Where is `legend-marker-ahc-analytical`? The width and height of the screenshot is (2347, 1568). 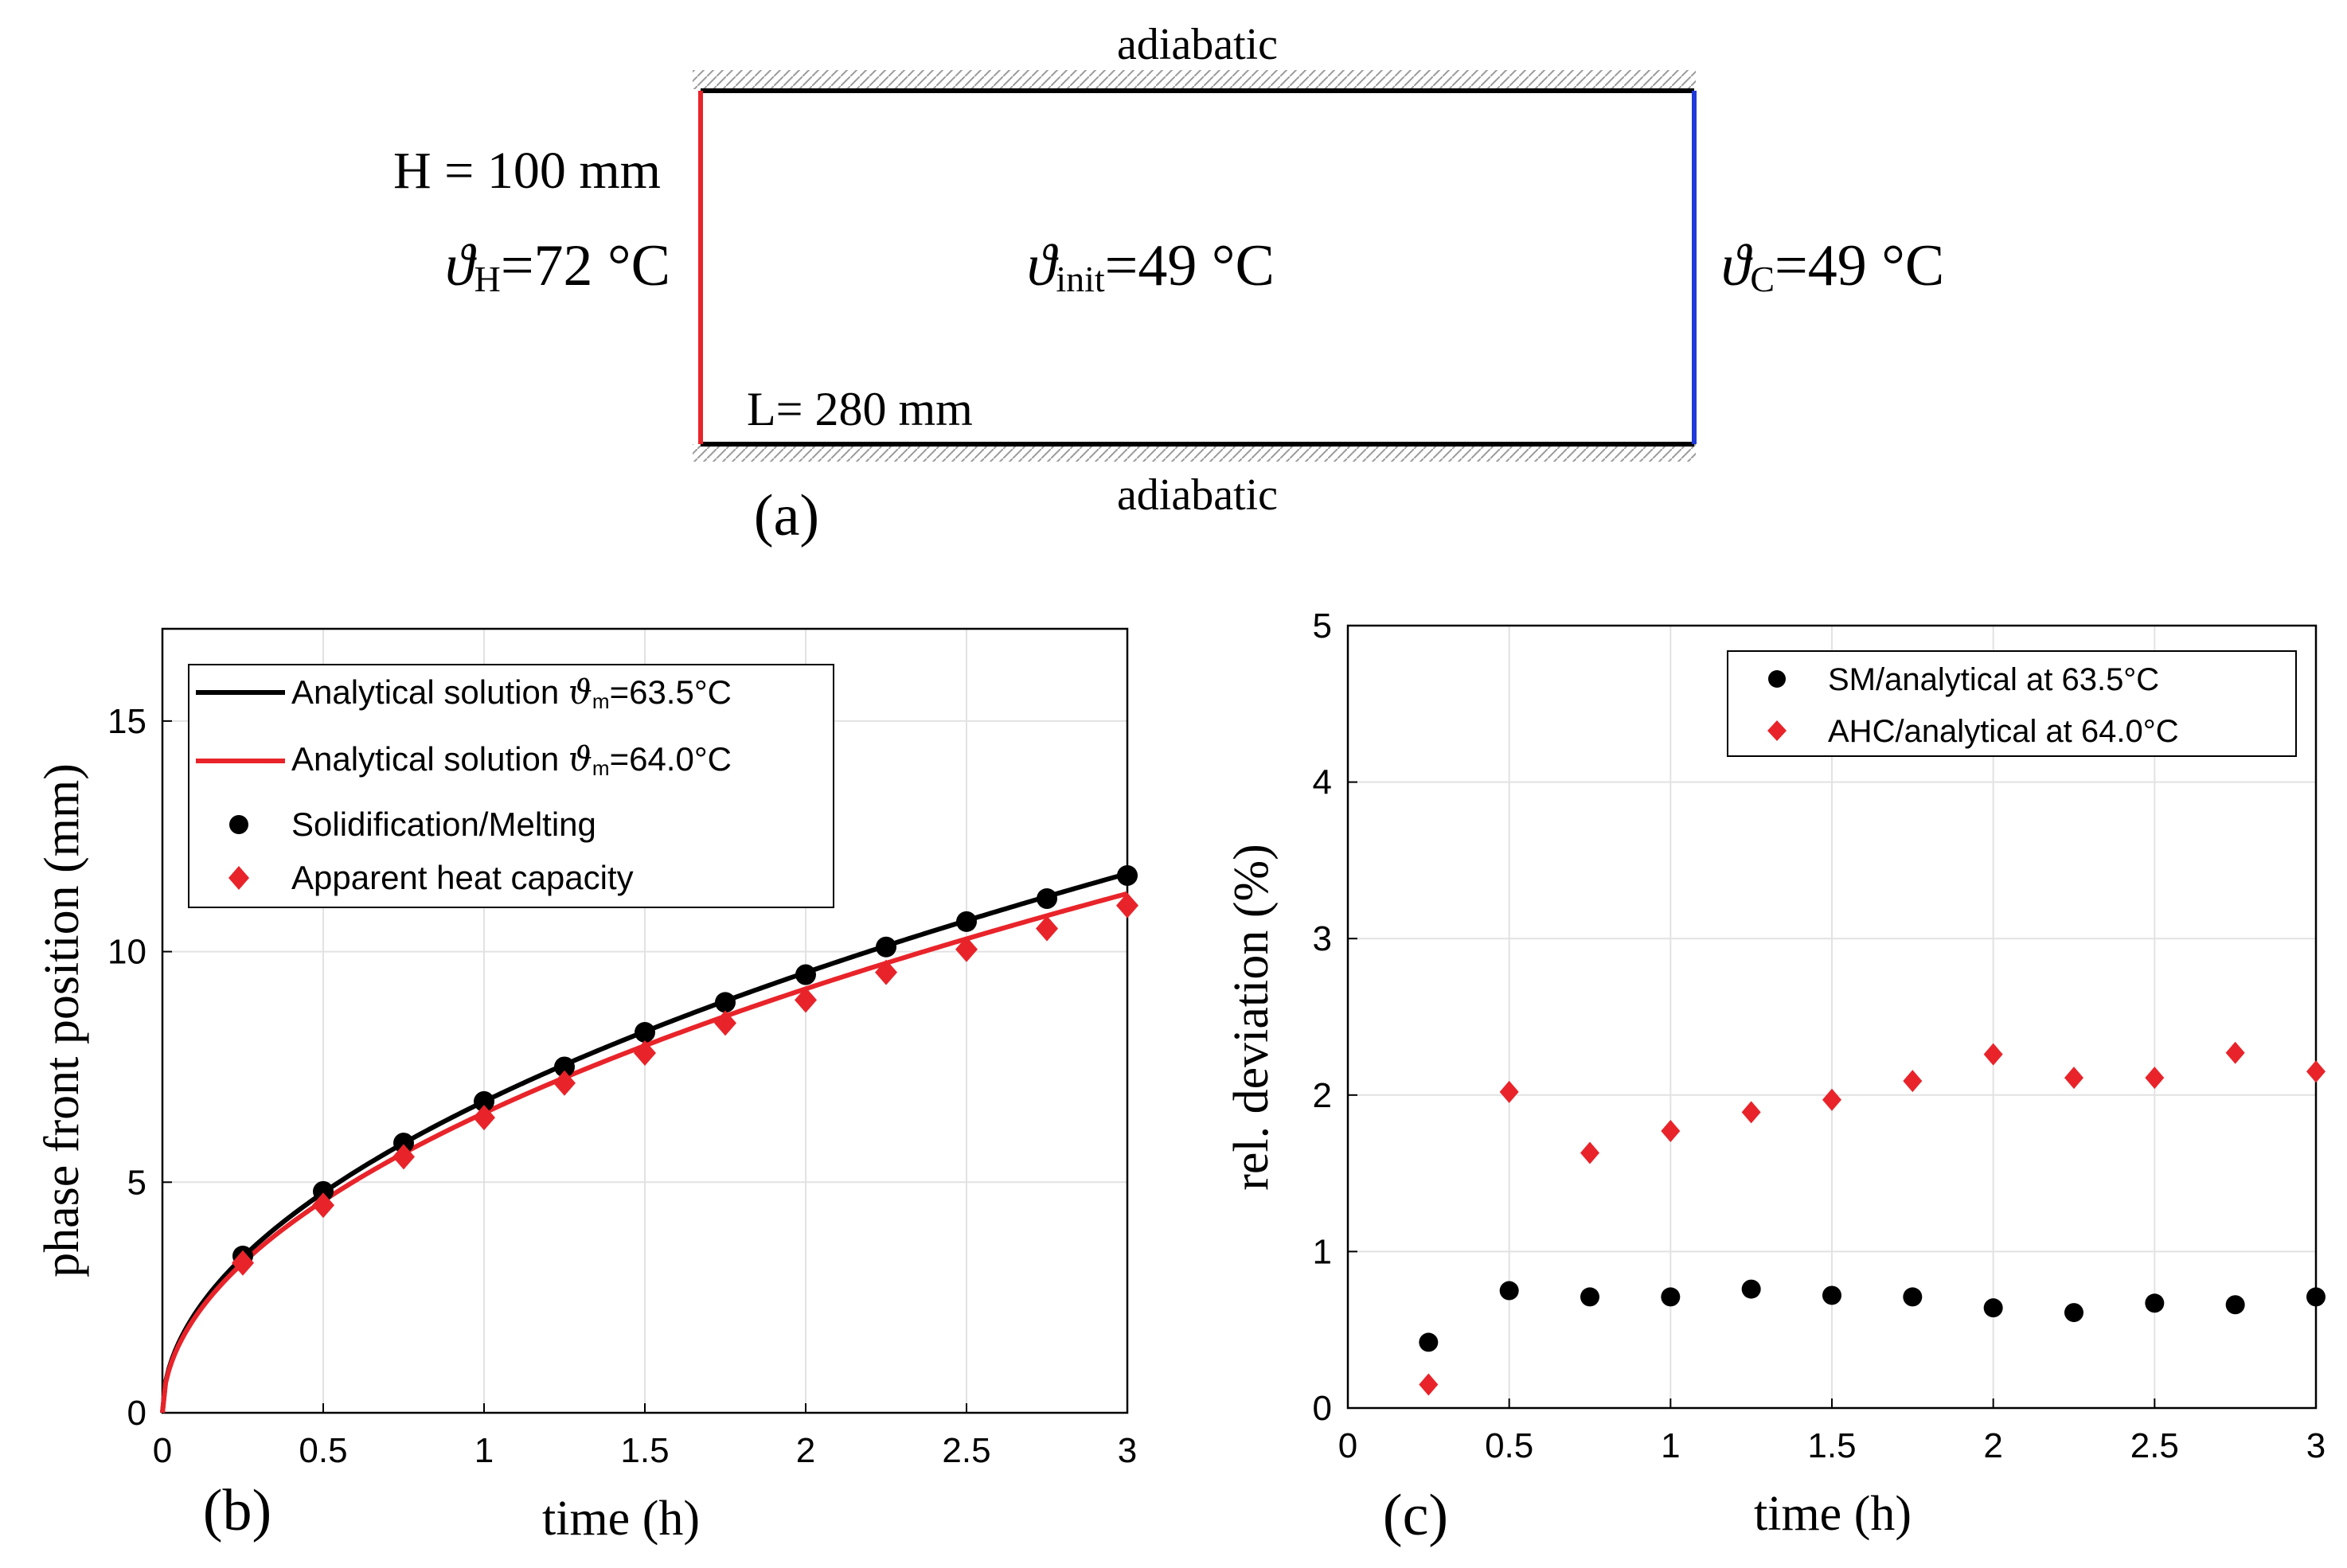
legend-marker-ahc-analytical is located at coordinates (1777, 730).